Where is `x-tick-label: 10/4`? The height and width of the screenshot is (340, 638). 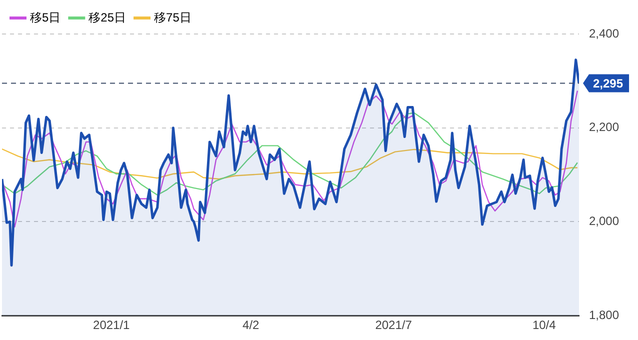 x-tick-label: 10/4 is located at coordinates (544, 325).